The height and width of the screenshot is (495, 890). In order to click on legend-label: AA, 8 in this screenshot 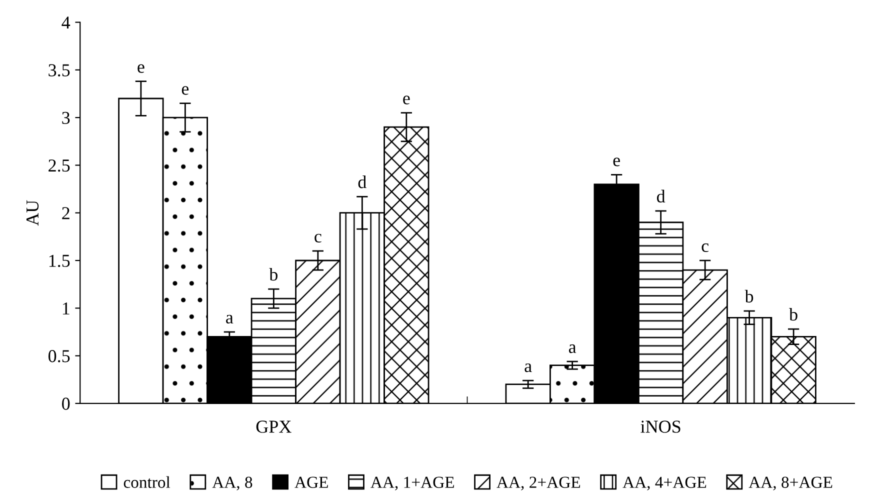, I will do `click(232, 483)`.